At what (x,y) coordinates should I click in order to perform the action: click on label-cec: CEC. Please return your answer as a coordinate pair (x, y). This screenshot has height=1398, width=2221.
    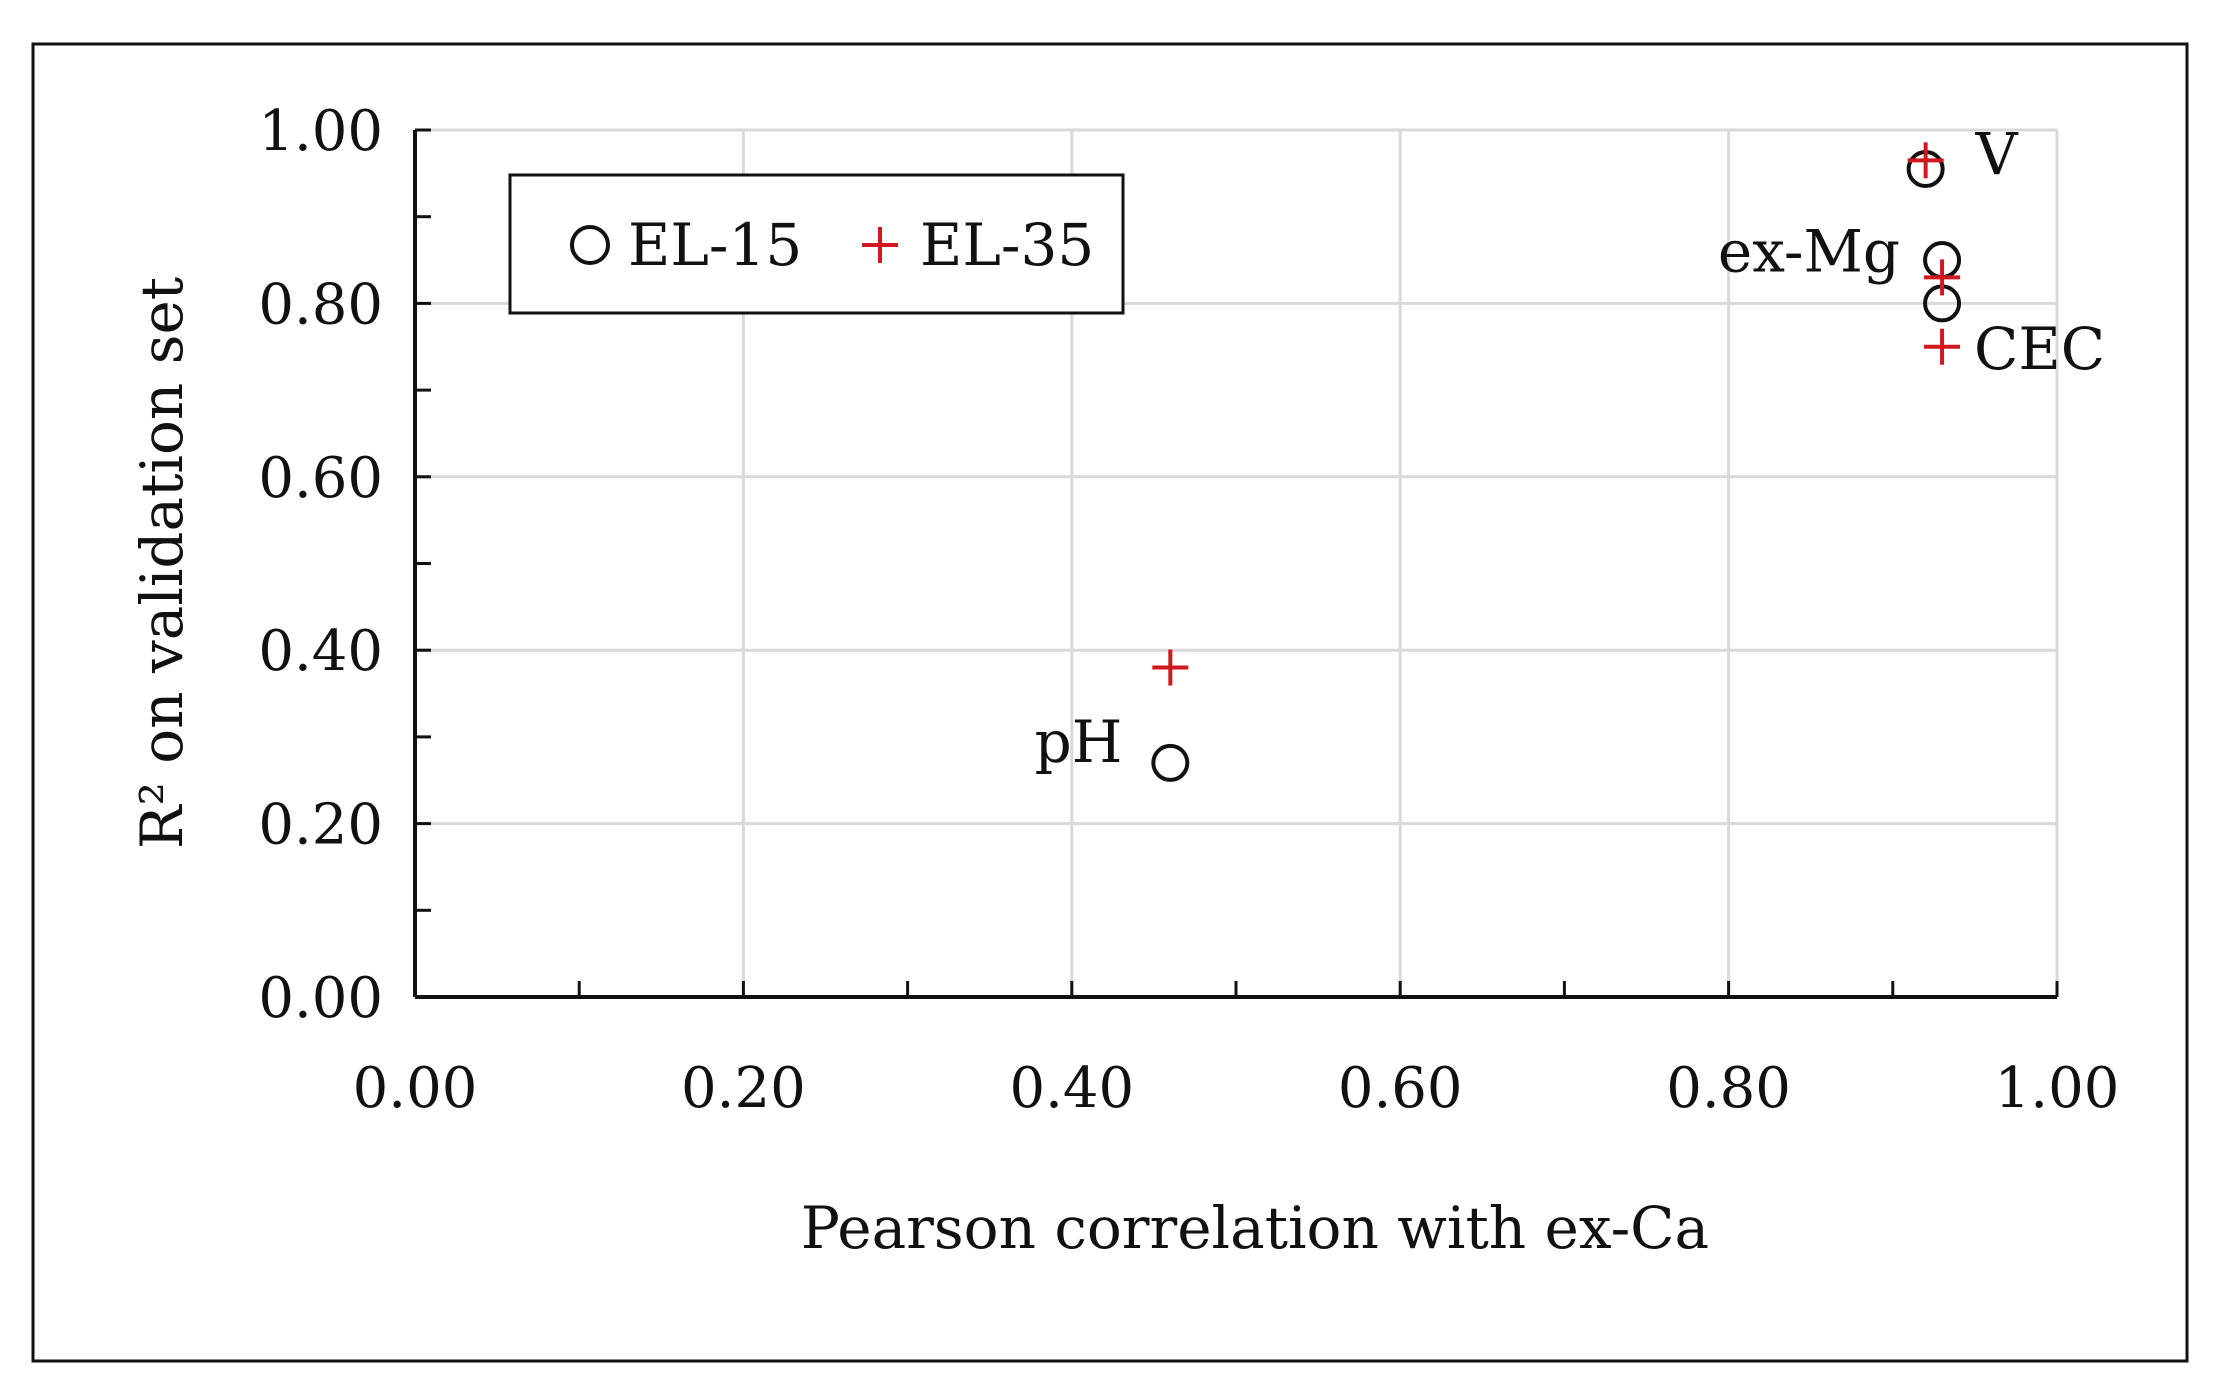
    Looking at the image, I should click on (2039, 349).